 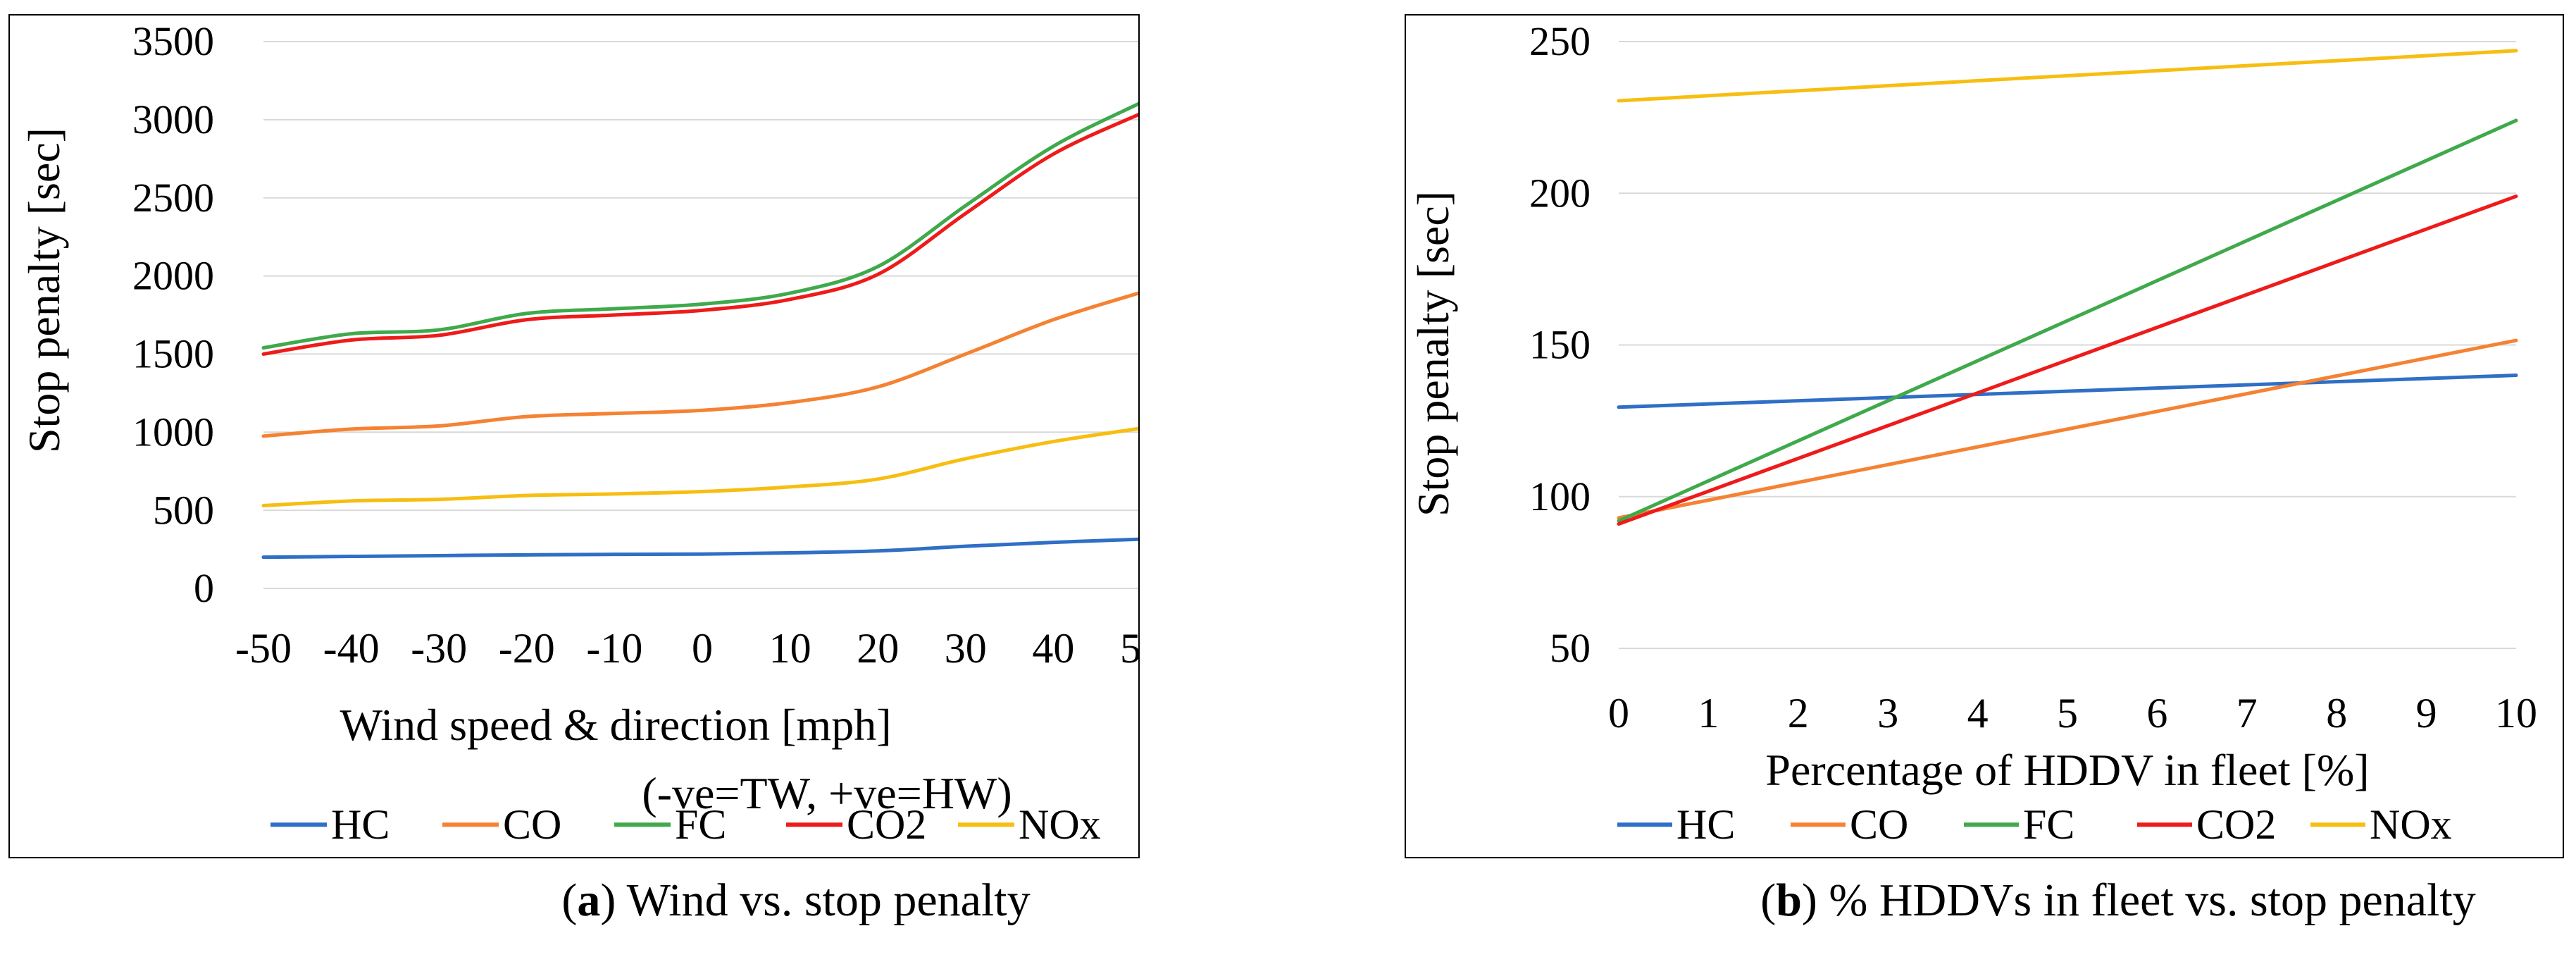 I want to click on y-tick-label: 100, so click(x=1560, y=496).